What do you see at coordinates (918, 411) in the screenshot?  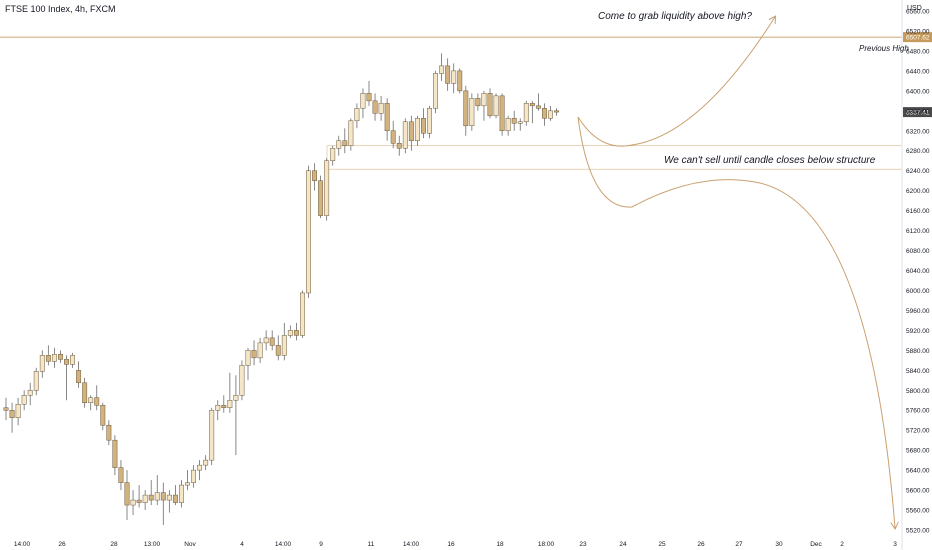 I see `price-tick-label: 5760.00` at bounding box center [918, 411].